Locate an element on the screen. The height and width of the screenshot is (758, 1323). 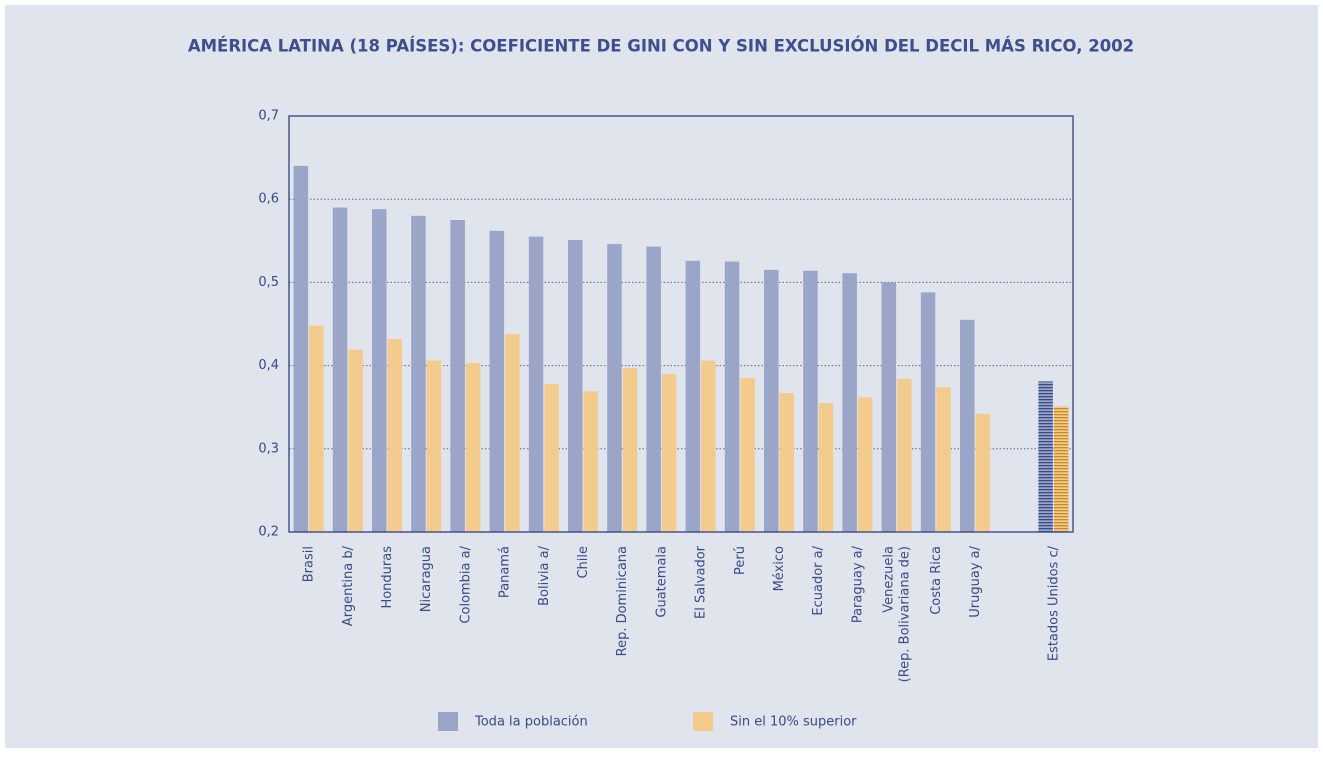
x-tick-label: Costa Rica is located at coordinates (935, 580).